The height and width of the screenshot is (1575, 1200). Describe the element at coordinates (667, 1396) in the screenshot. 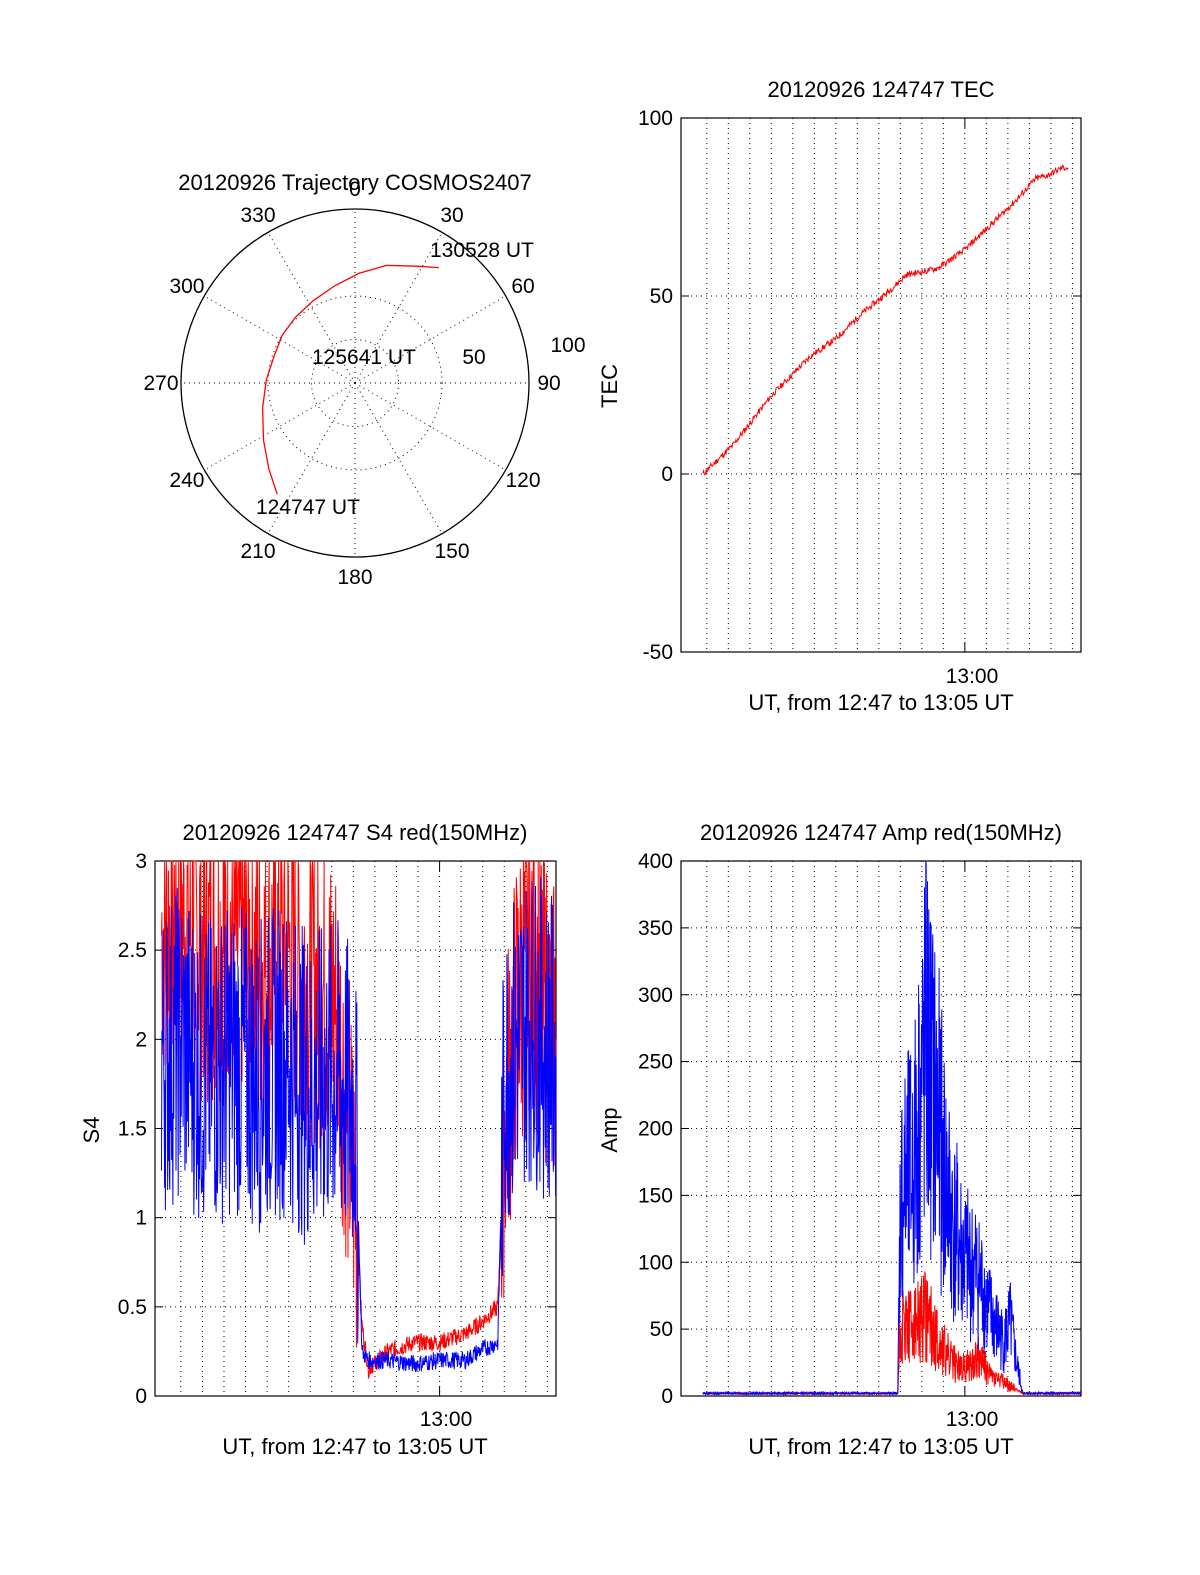

I see `amp-ytick-label-0: 0` at that location.